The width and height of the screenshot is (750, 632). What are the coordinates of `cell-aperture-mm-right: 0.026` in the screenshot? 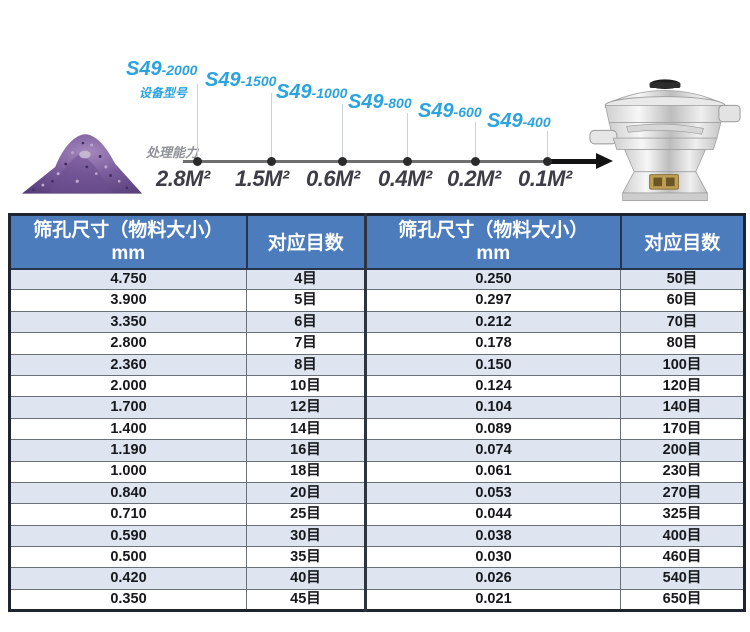 It's located at (492, 578).